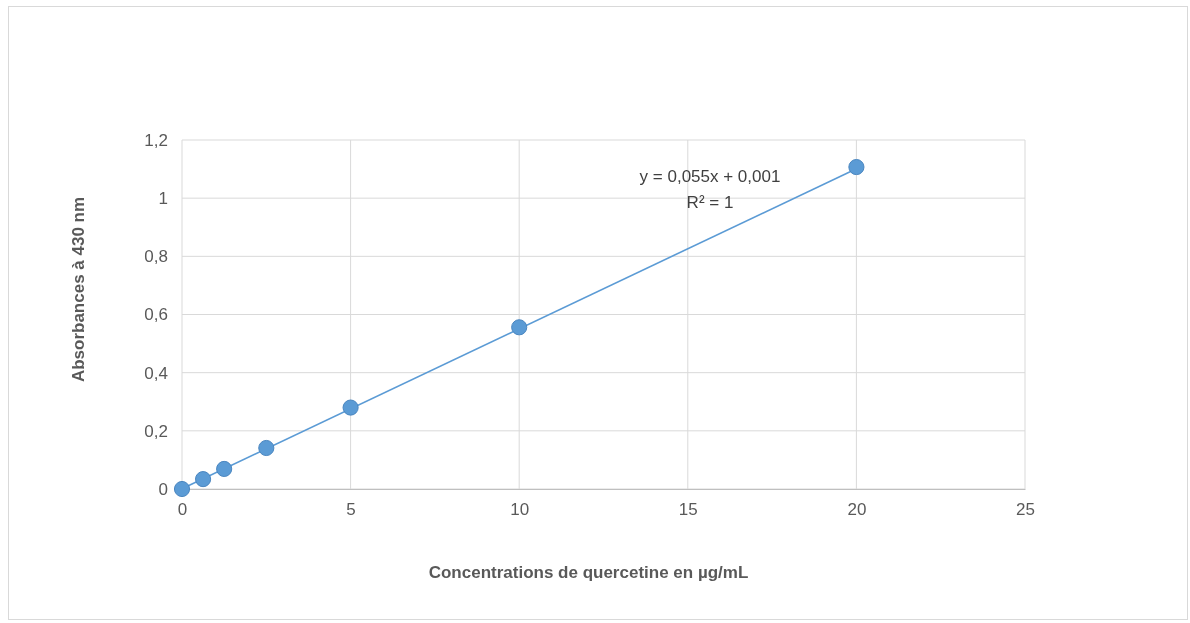 This screenshot has height=623, width=1190. I want to click on y-tick-label: 1, so click(163, 199).